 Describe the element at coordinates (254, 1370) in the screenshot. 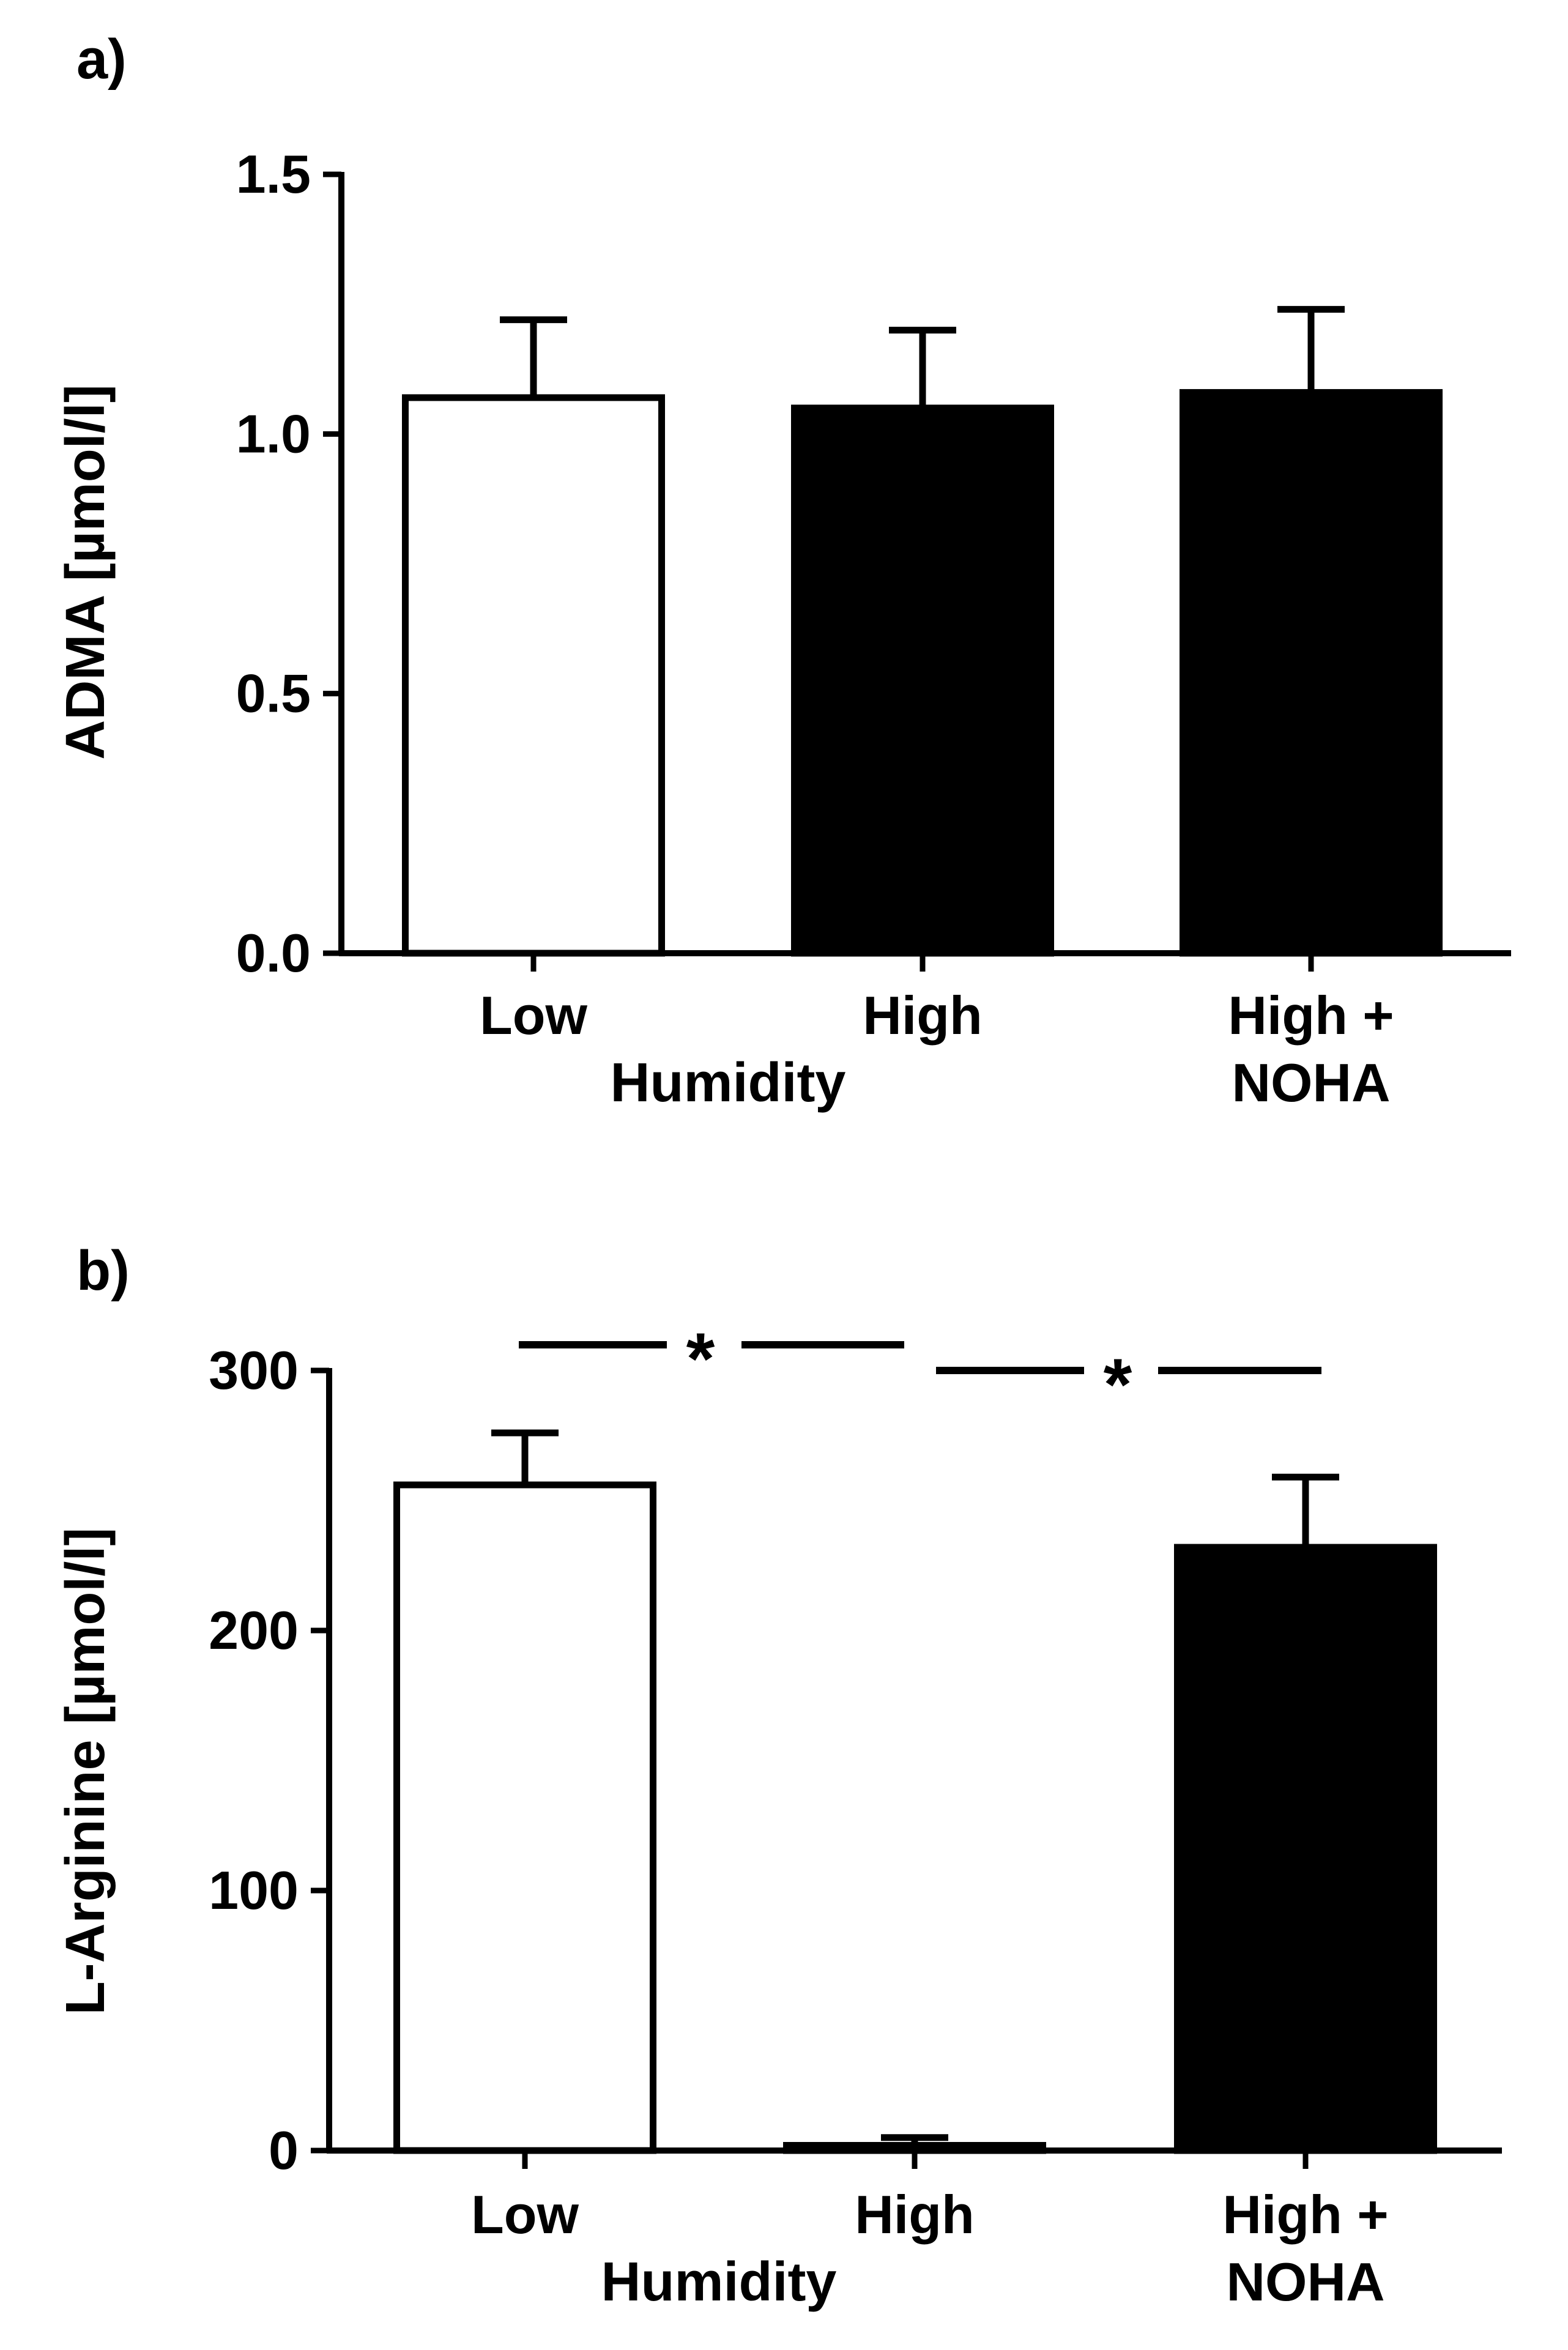

I see `panel-b-y-tick-label-3: 300` at that location.